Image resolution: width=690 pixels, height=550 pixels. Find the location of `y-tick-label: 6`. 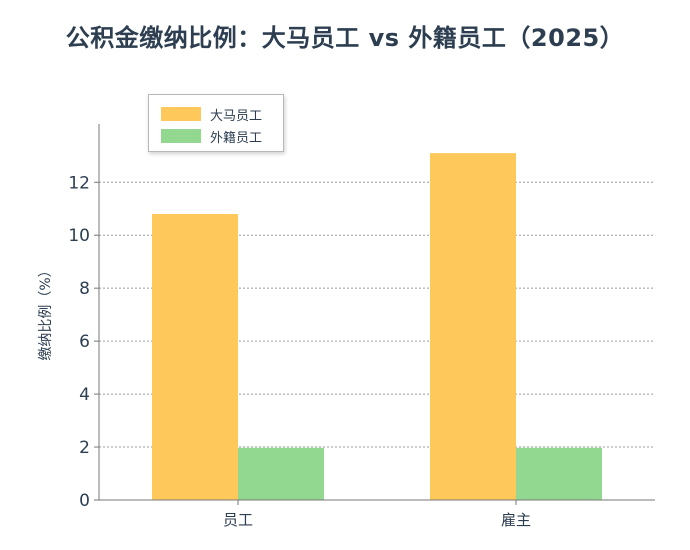

y-tick-label: 6 is located at coordinates (84, 342).